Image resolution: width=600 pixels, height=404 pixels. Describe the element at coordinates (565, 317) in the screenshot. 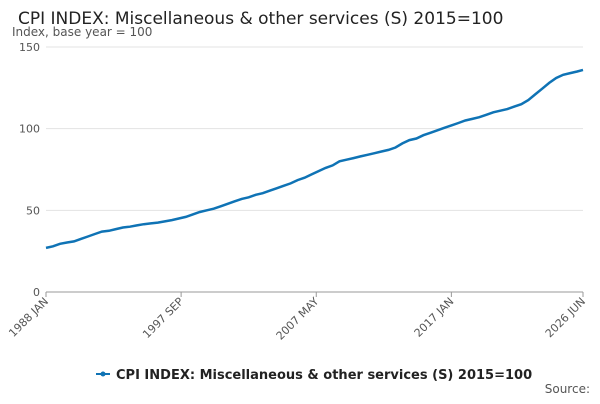

I see `x-tick-label: 2026 JUN` at that location.